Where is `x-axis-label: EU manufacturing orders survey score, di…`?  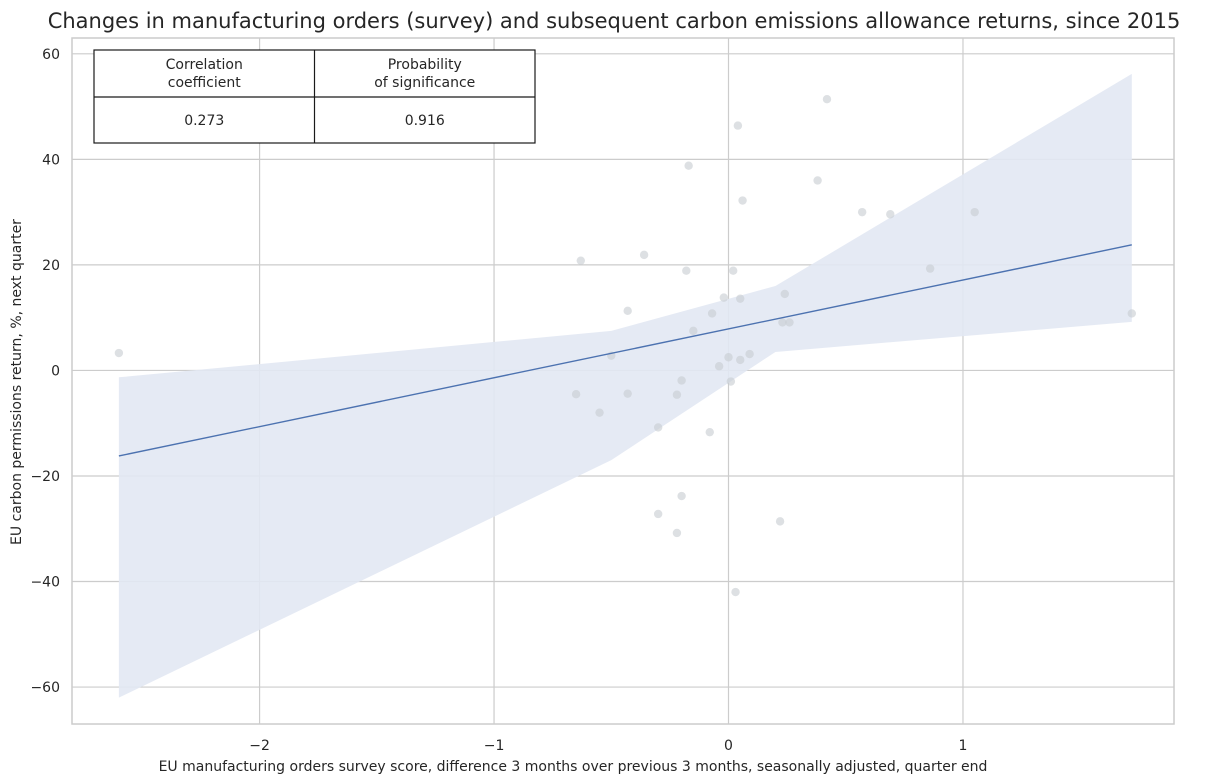
x-axis-label: EU manufacturing orders survey score, di… is located at coordinates (573, 767).